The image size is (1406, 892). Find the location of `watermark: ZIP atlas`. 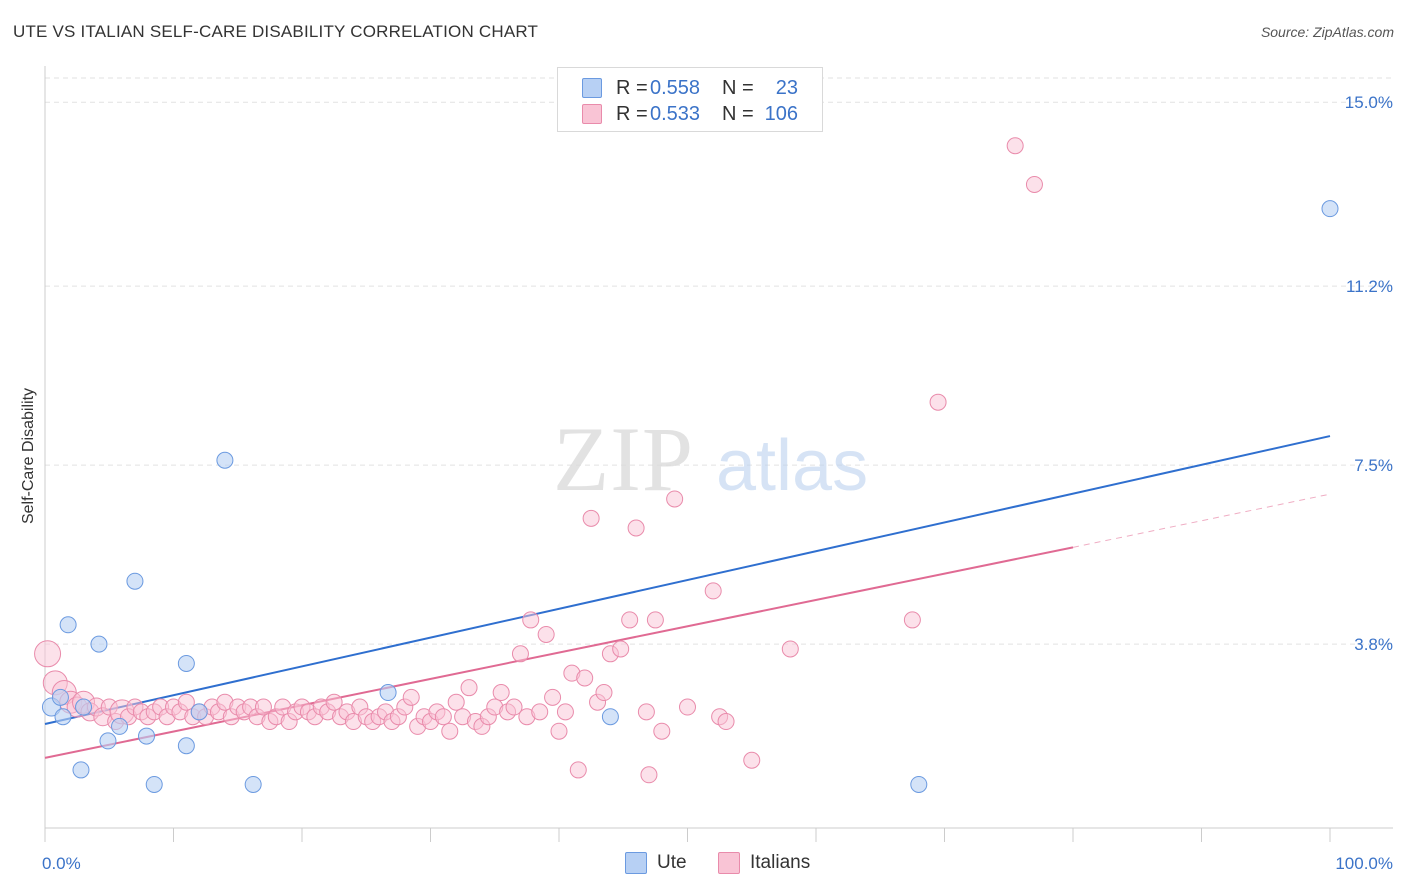

watermark: ZIP atlas is located at coordinates (710, 459).